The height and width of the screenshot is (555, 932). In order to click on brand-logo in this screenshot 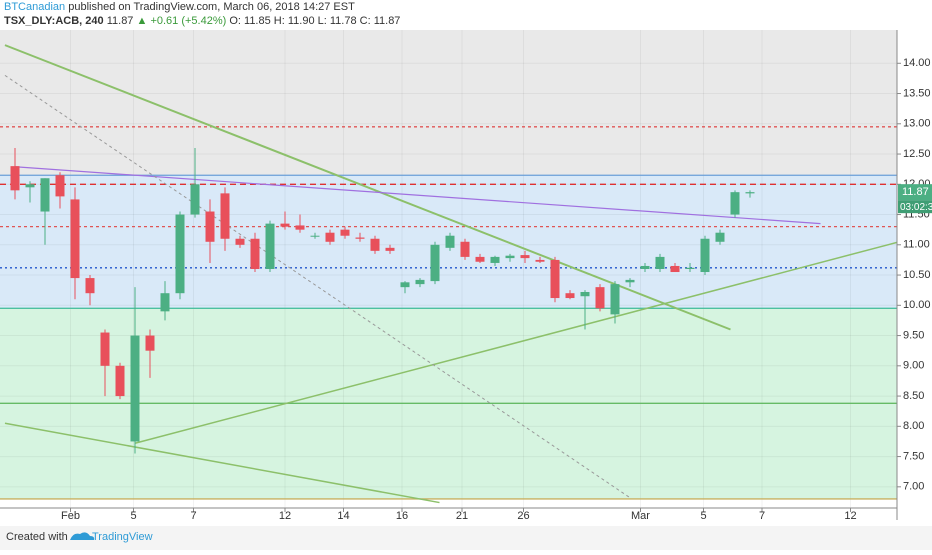, I will do `click(82, 536)`.